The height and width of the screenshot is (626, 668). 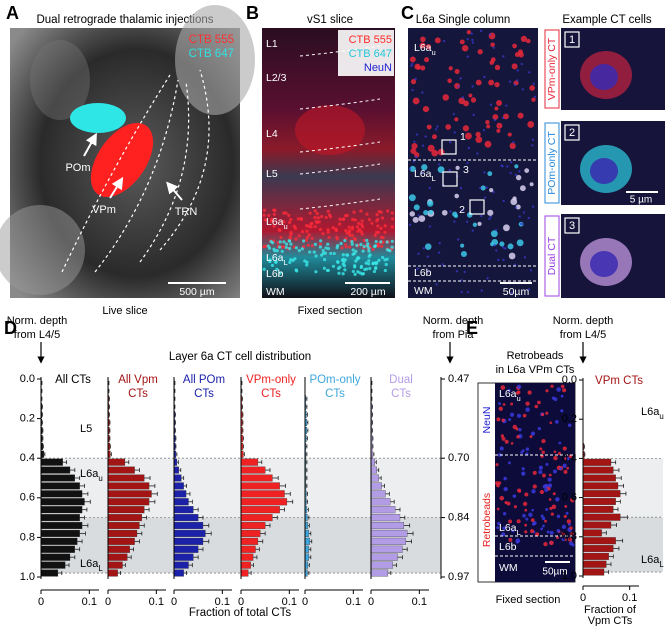 What do you see at coordinates (378, 68) in the screenshot?
I see `label: NeuN` at bounding box center [378, 68].